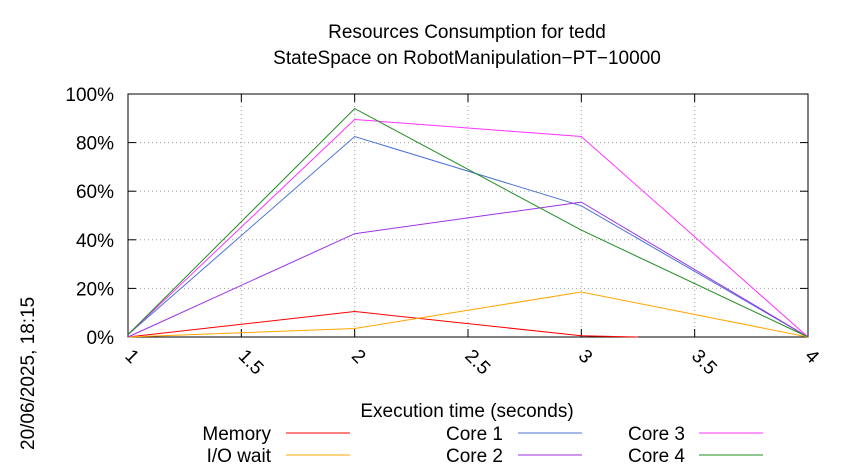 This screenshot has width=850, height=475. Describe the element at coordinates (95, 192) in the screenshot. I see `y-tick-label: 60%` at that location.